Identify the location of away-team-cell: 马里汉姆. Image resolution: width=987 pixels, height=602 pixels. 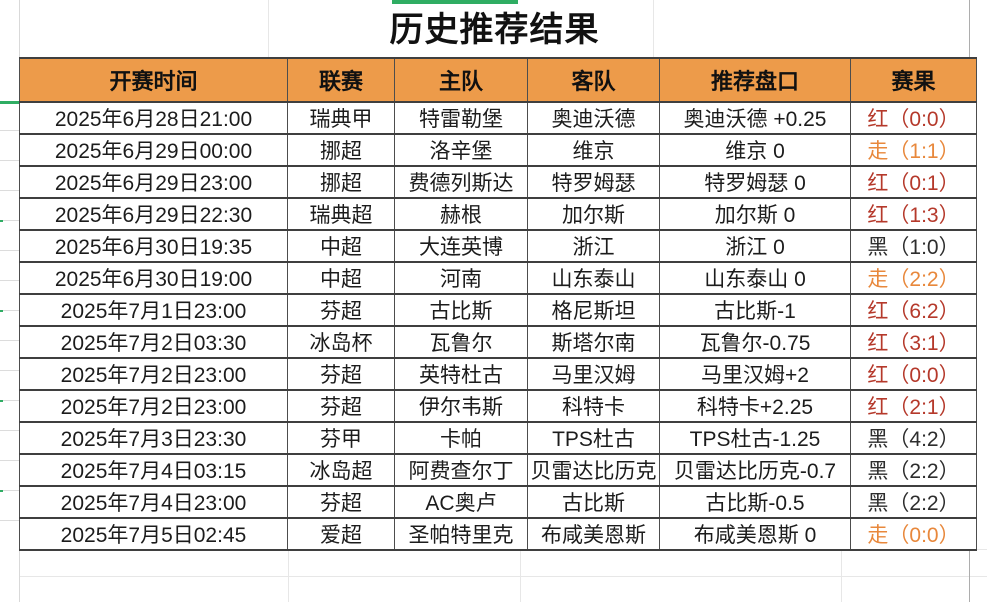
(593, 374).